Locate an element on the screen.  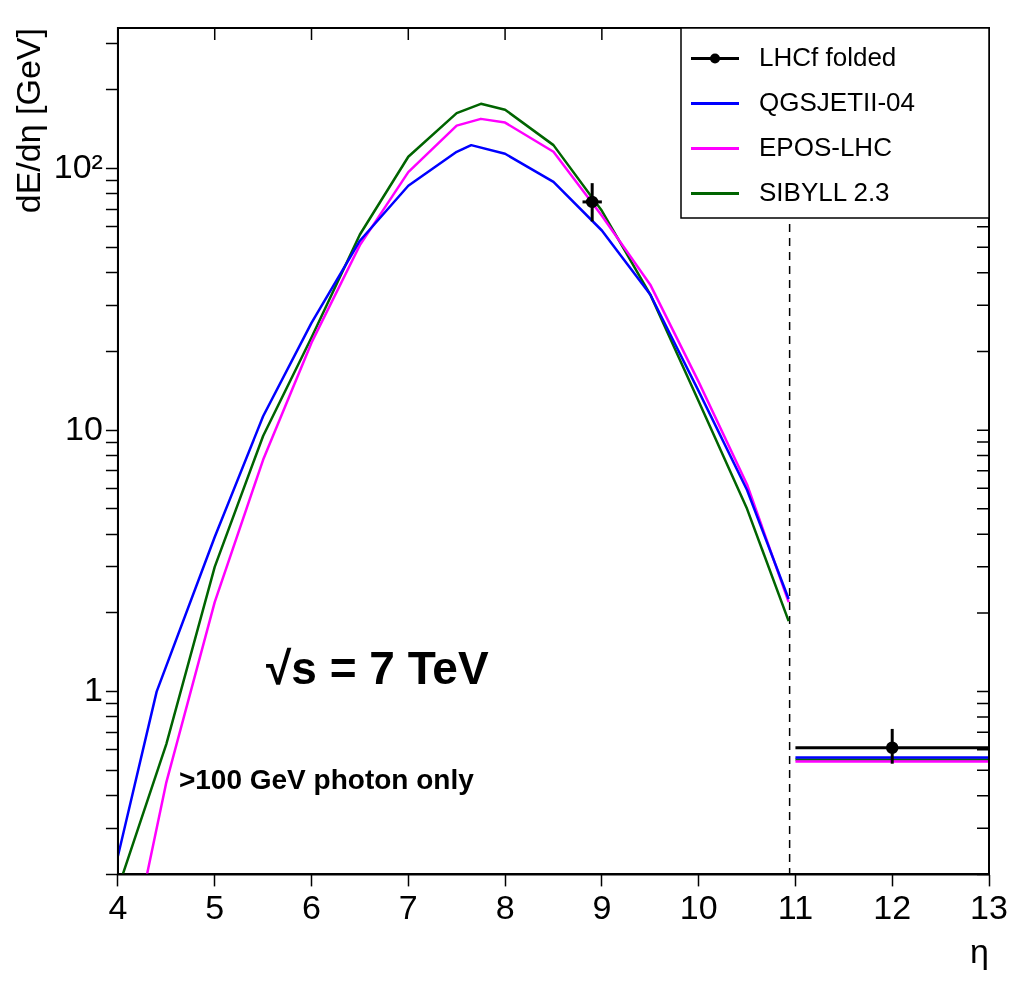
y-tick-label: 1 is located at coordinates (93, 689).